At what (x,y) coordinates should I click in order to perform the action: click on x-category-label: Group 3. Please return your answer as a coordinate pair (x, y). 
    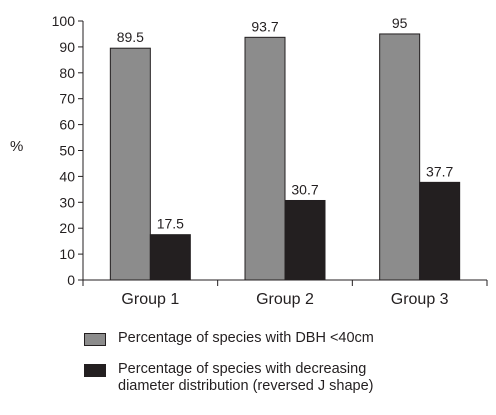
    Looking at the image, I should click on (420, 299).